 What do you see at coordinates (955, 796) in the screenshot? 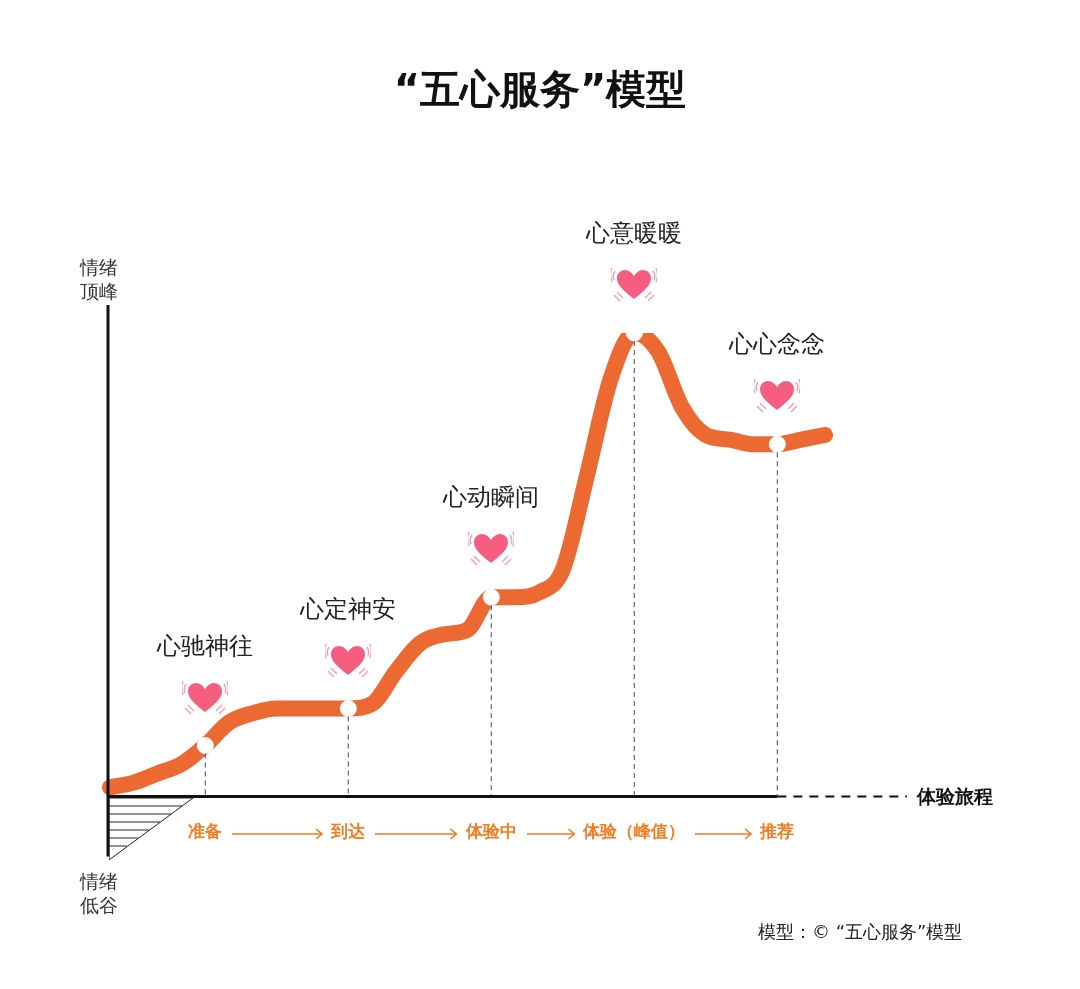
I see `x-axis-title: 体验旅程` at bounding box center [955, 796].